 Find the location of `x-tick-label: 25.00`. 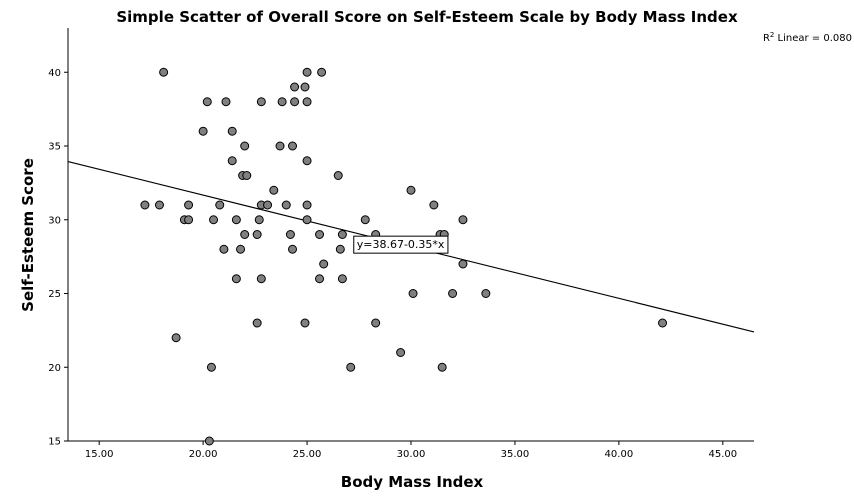

x-tick-label: 25.00 is located at coordinates (307, 454).